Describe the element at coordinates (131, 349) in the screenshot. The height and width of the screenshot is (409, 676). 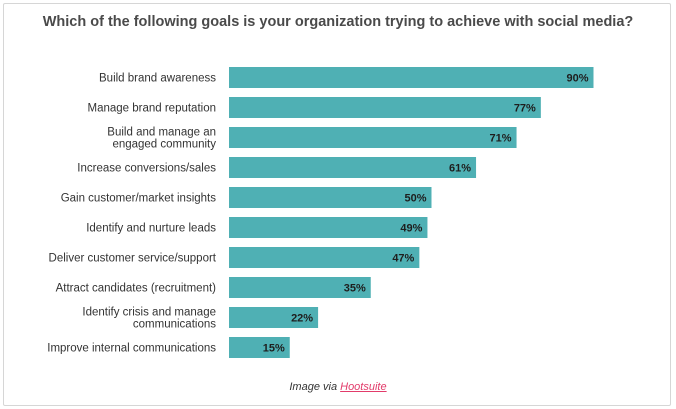
I see `category-label: Improve internal communications` at that location.